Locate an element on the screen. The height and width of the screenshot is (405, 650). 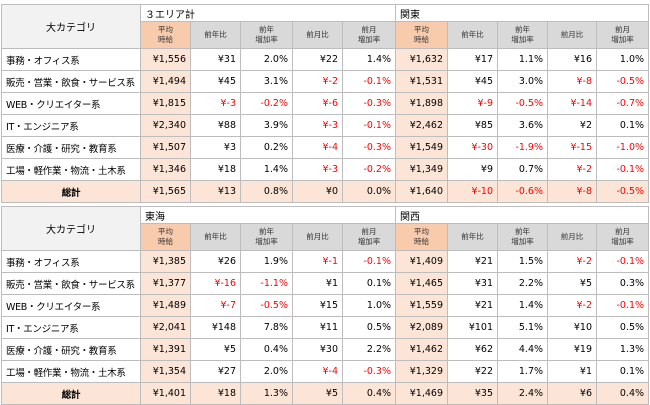
value-cell: 0.0% is located at coordinates (369, 191).